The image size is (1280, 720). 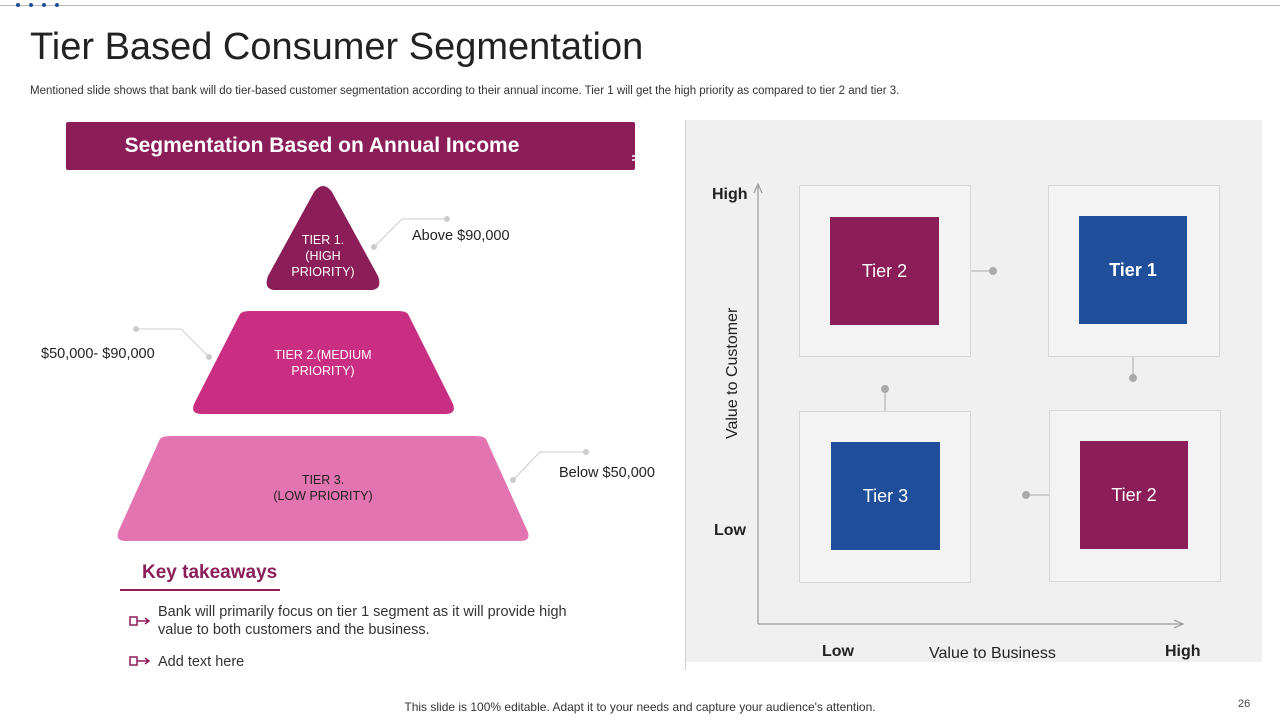 What do you see at coordinates (1183, 651) in the screenshot?
I see `x-axis-high-label: High` at bounding box center [1183, 651].